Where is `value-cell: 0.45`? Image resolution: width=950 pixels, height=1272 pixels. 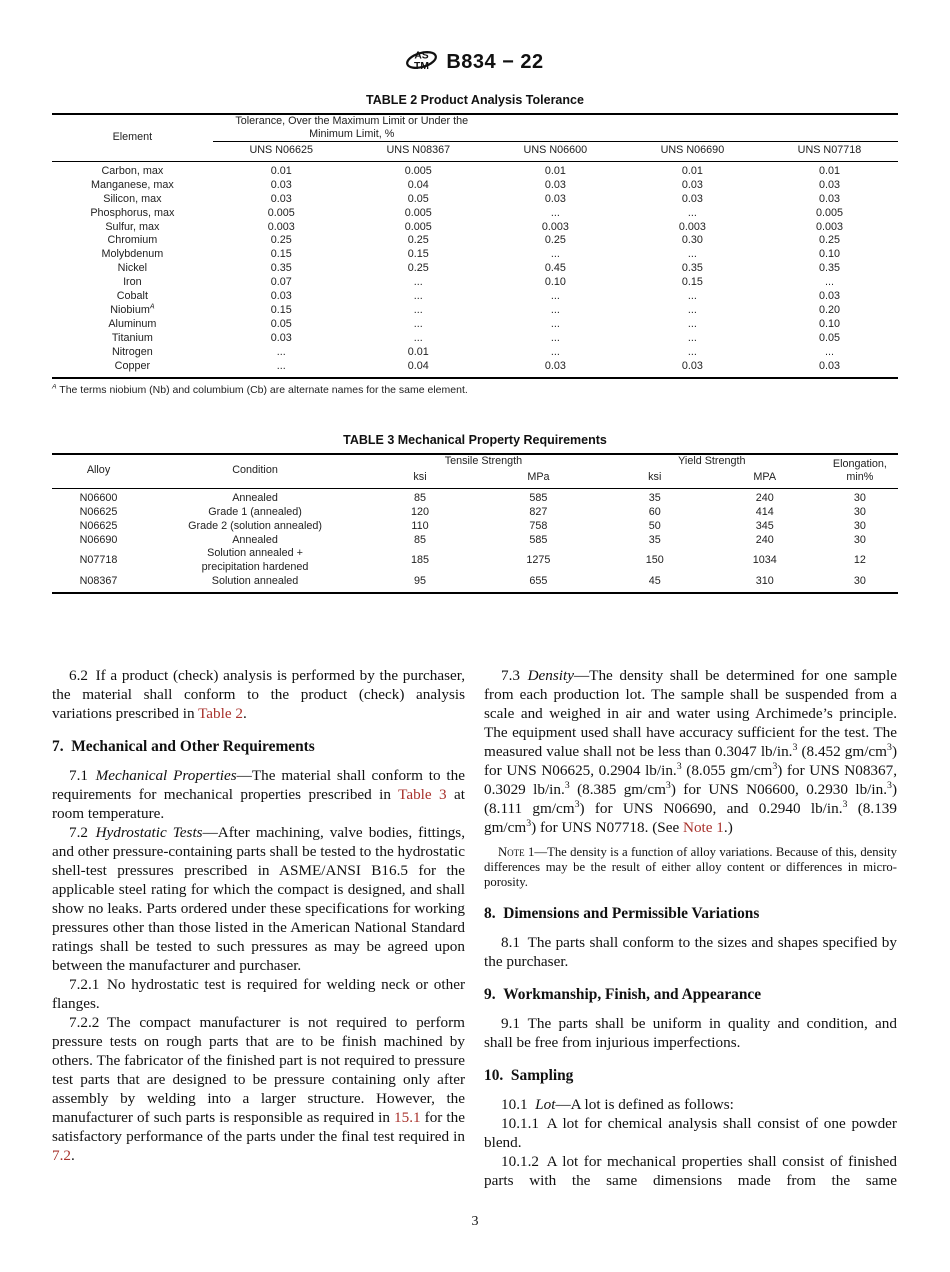
value-cell: 0.45 is located at coordinates (555, 268).